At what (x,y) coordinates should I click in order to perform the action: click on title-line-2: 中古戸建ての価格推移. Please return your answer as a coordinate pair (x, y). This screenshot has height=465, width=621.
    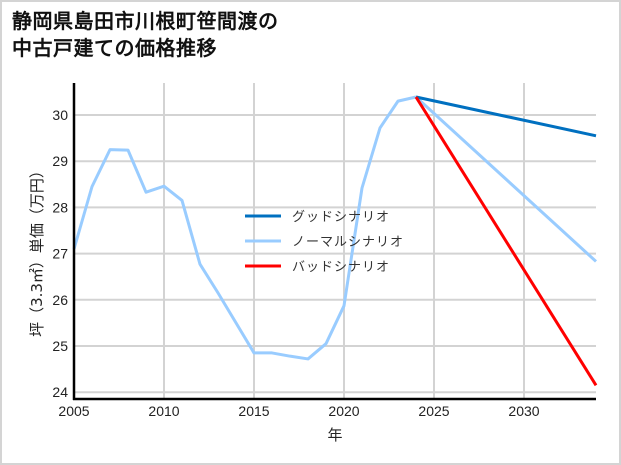
    Looking at the image, I should click on (114, 48).